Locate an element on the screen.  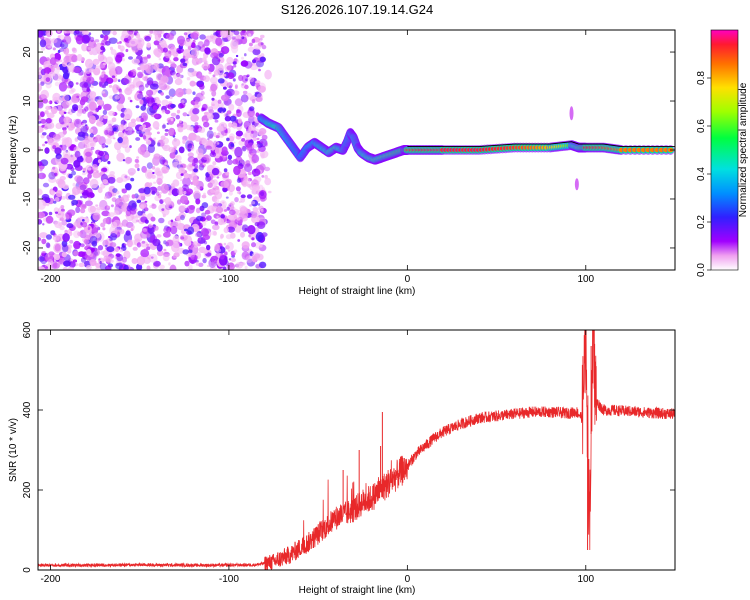
x-tick-label: -200 is located at coordinates (50, 579).